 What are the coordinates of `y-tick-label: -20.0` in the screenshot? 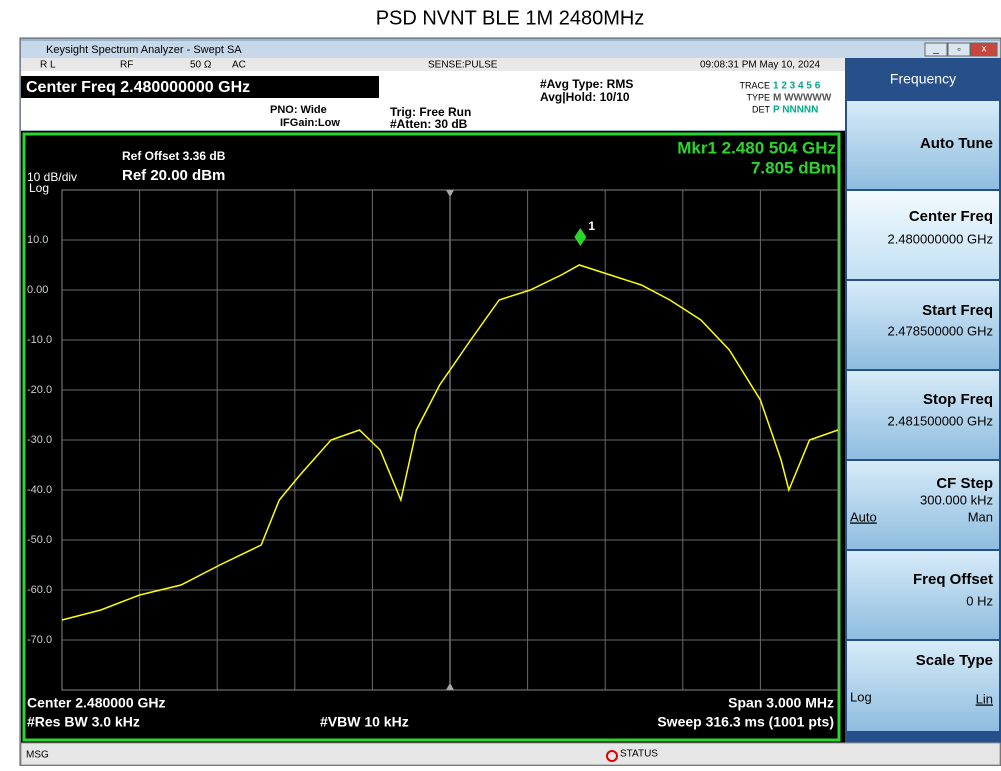 It's located at (39, 390).